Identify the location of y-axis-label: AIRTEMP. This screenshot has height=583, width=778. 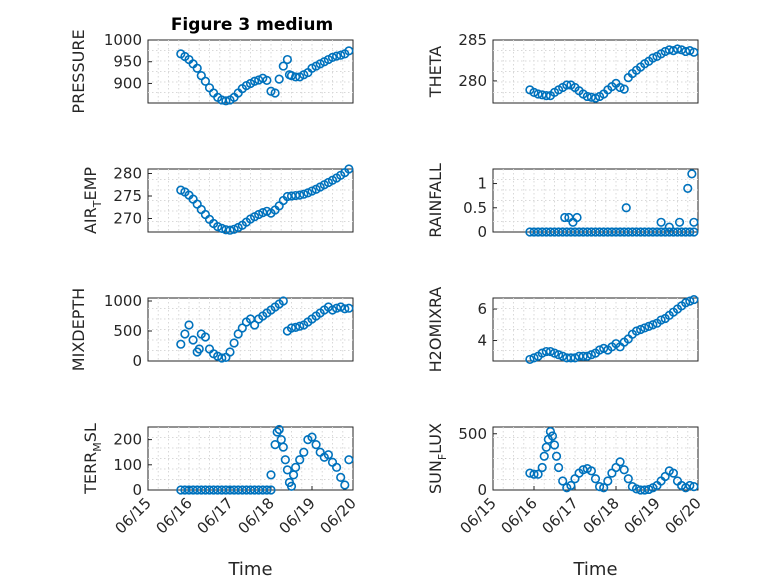
(92, 200).